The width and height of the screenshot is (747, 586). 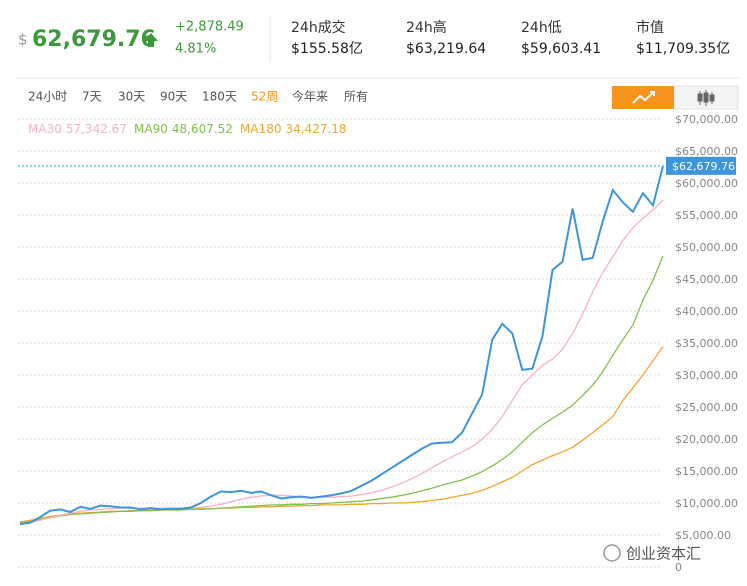 What do you see at coordinates (706, 183) in the screenshot?
I see `y-tick-label: $60,000.00` at bounding box center [706, 183].